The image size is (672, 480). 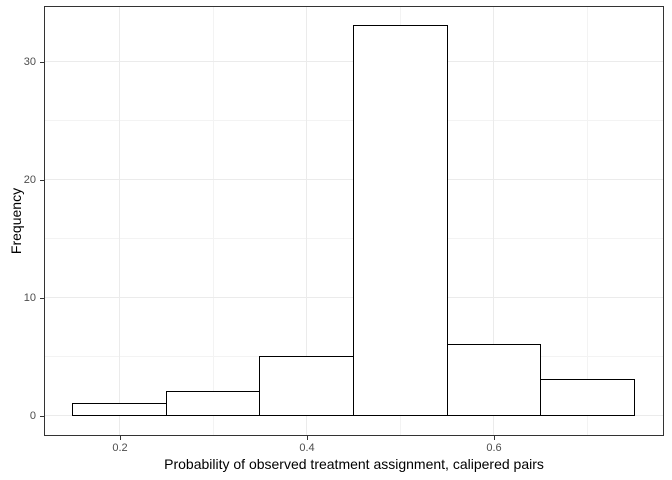 What do you see at coordinates (29, 62) in the screenshot?
I see `y-tick-label: 30` at bounding box center [29, 62].